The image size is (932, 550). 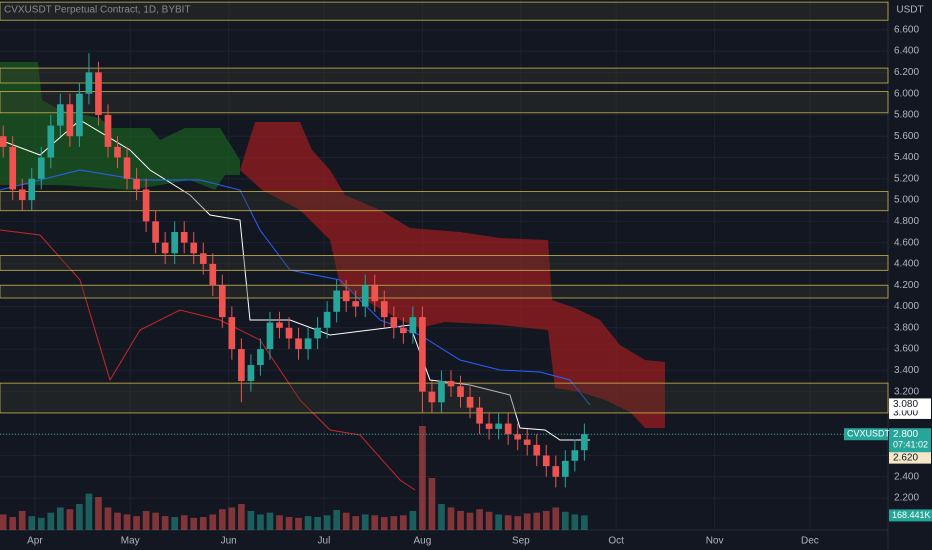 What do you see at coordinates (905, 434) in the screenshot?
I see `last-price-label: 2.800` at bounding box center [905, 434].